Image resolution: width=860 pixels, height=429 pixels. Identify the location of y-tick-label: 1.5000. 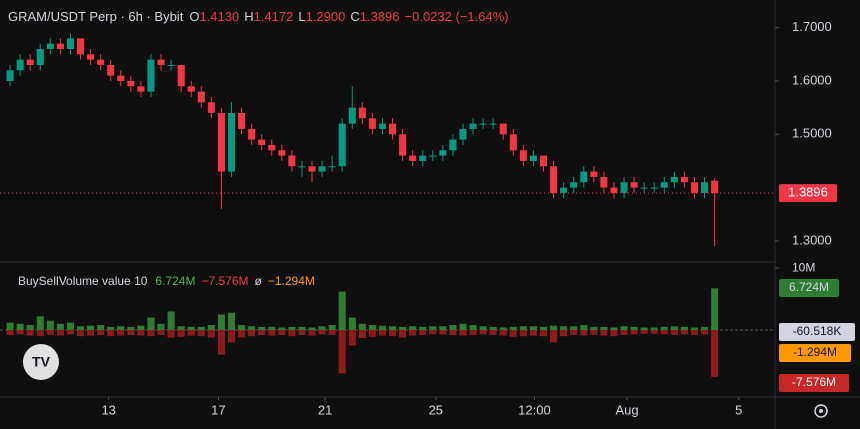
(812, 133).